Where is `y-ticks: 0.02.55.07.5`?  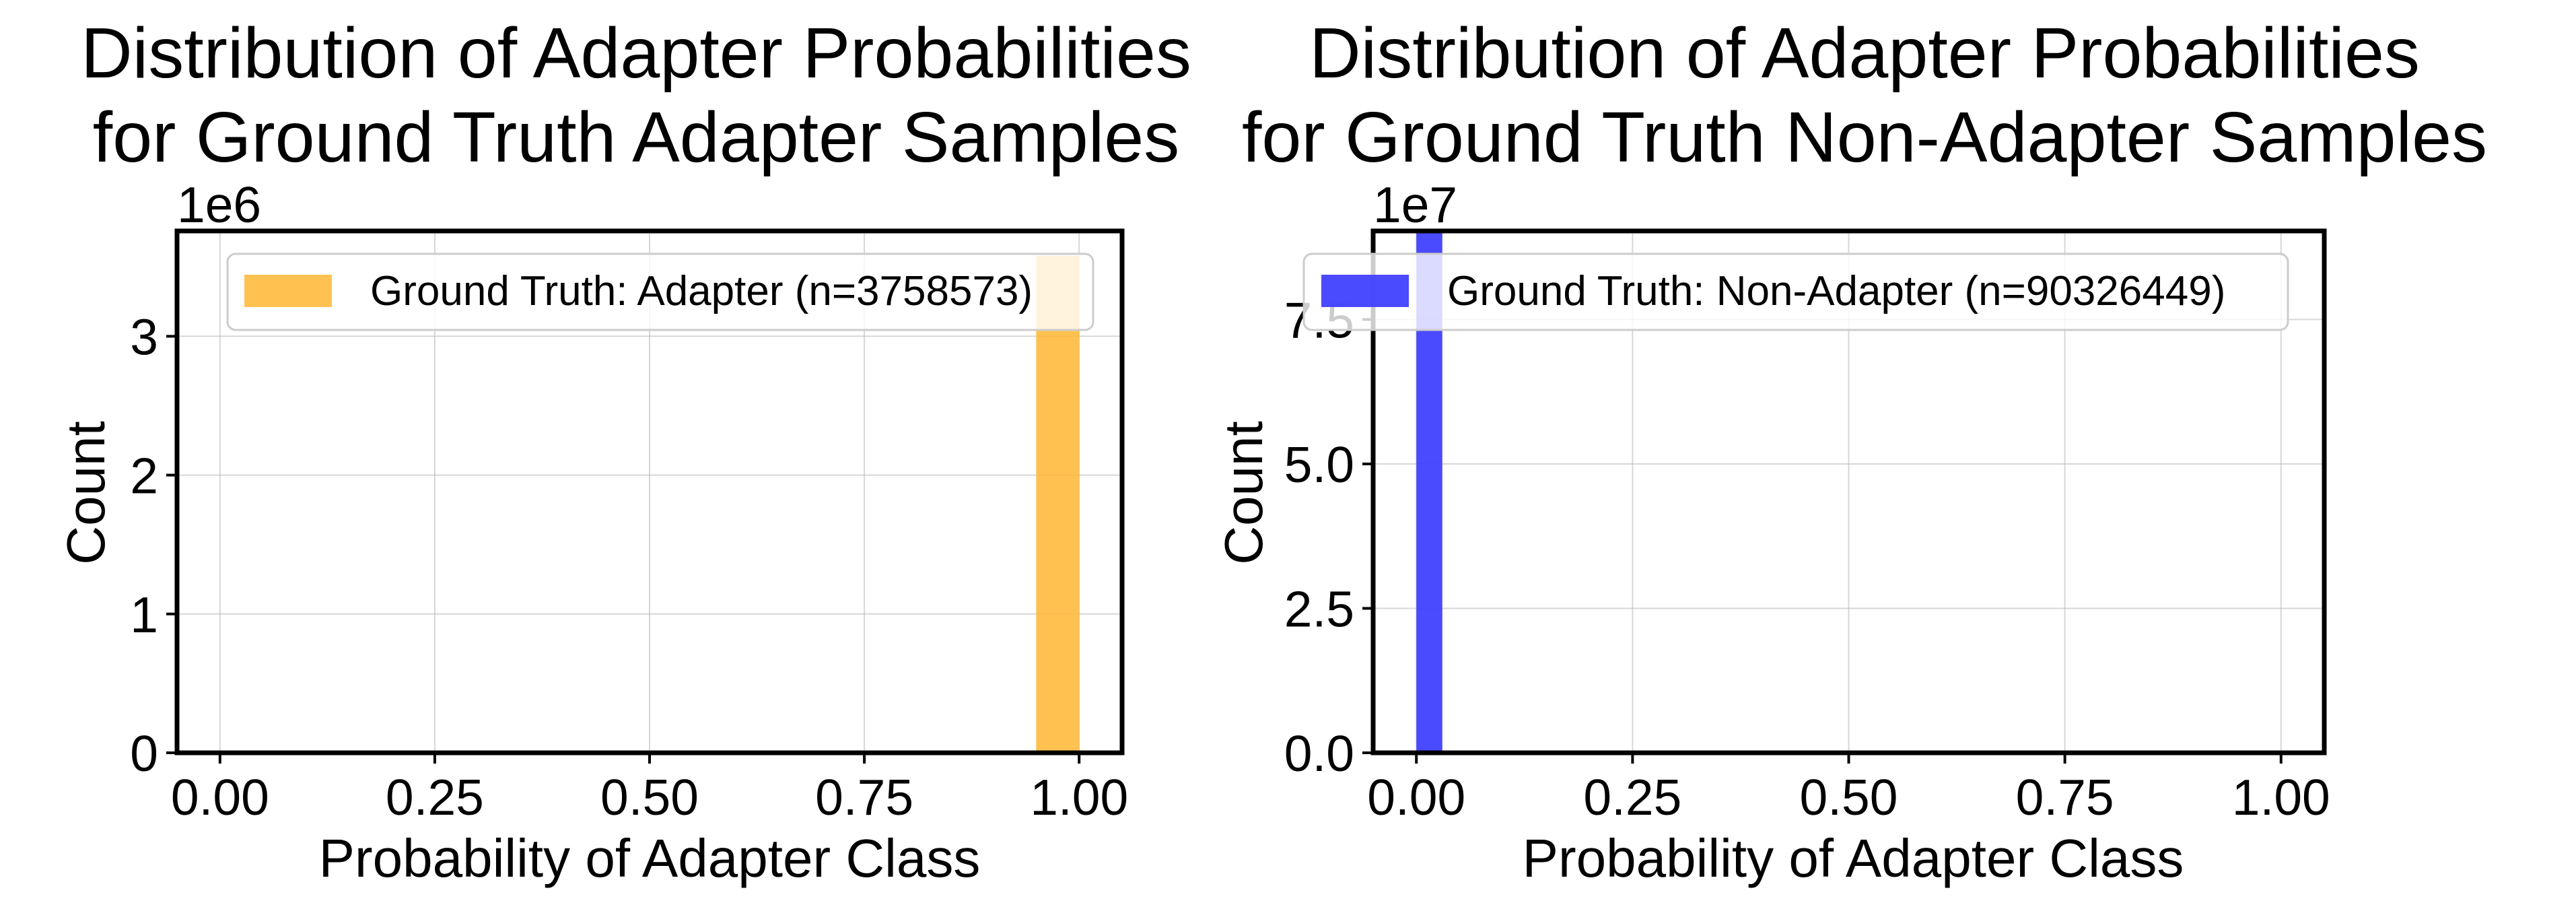
y-ticks: 0.02.55.07.5 is located at coordinates (1328, 537).